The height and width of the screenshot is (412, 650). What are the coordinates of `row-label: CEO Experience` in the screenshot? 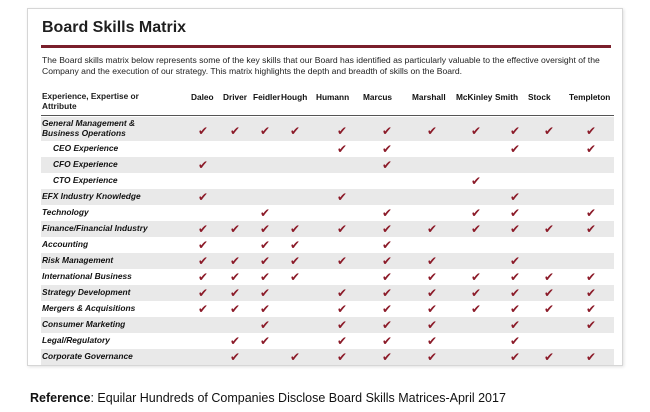 It's located at (85, 148).